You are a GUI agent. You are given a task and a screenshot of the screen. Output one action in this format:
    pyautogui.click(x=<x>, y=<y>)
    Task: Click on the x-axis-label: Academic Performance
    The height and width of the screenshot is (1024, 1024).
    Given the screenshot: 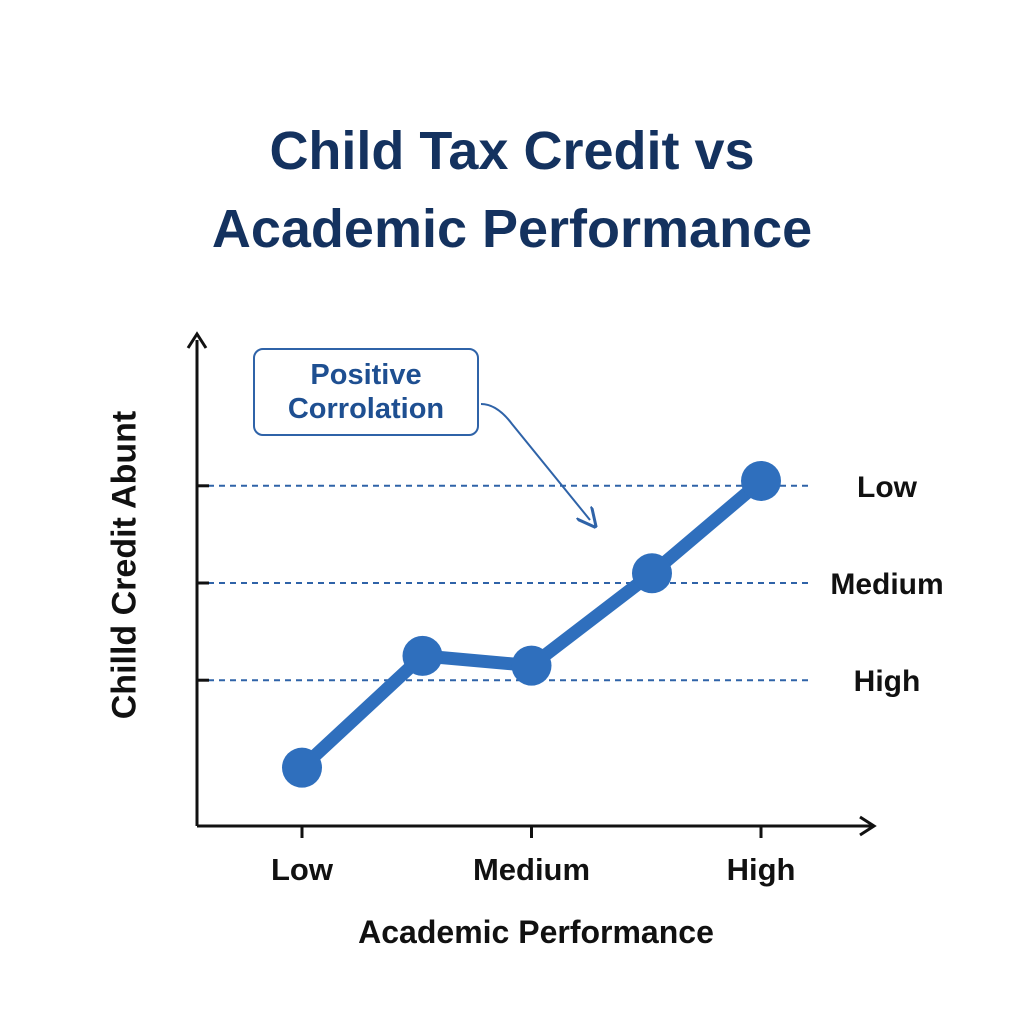 What is the action you would take?
    pyautogui.click(x=536, y=932)
    